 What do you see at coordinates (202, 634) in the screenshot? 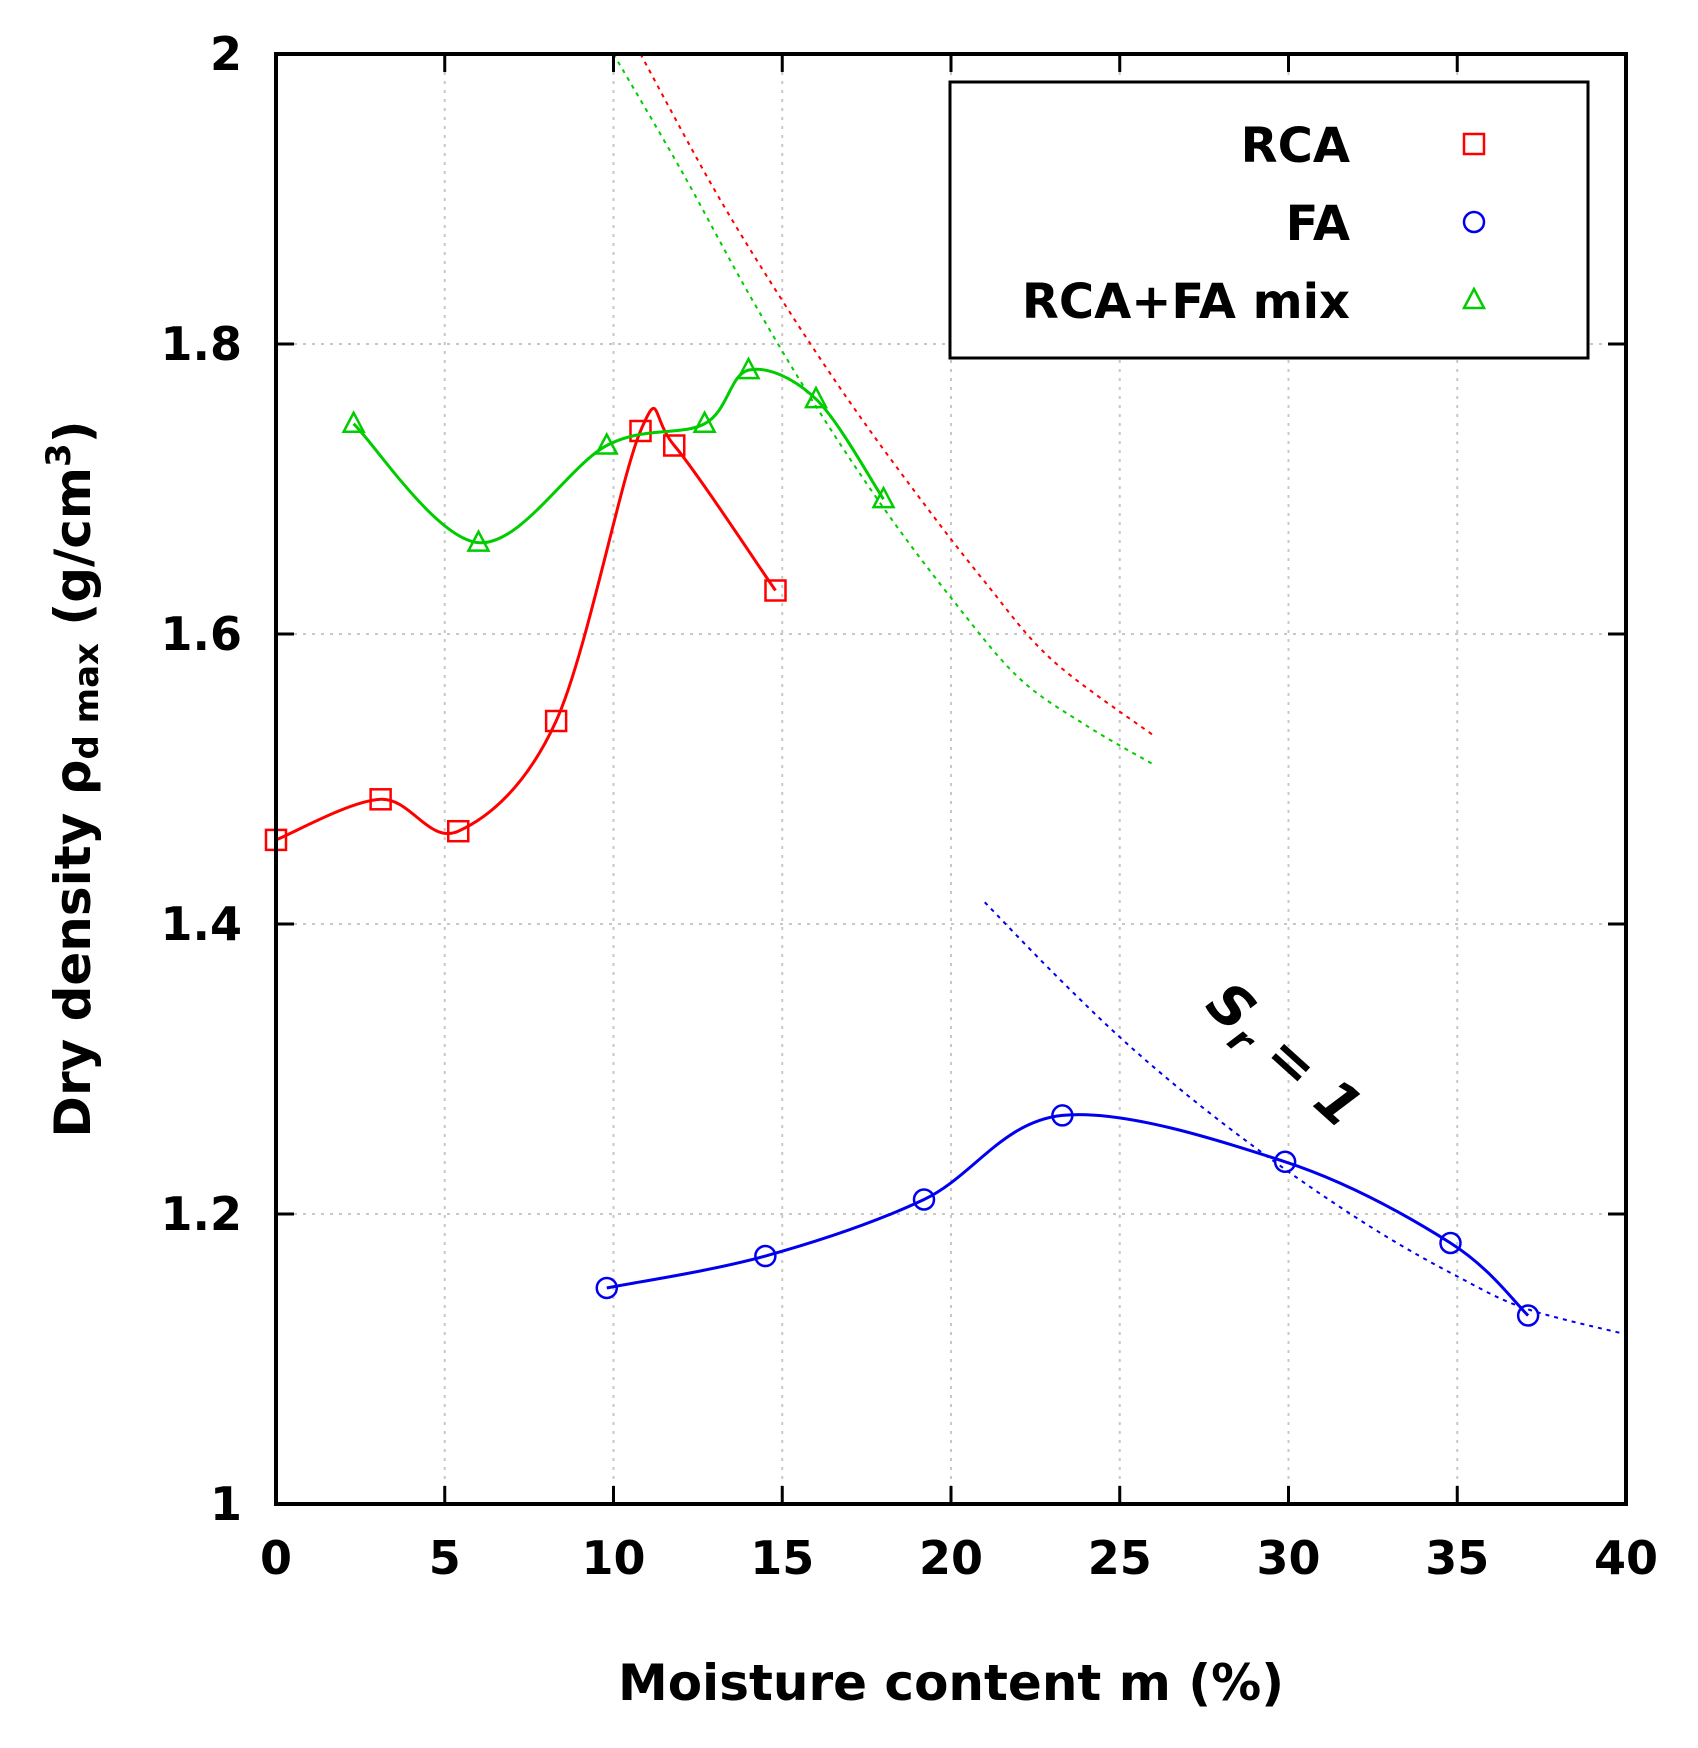
I see `y-tick-label: 1.6` at bounding box center [202, 634].